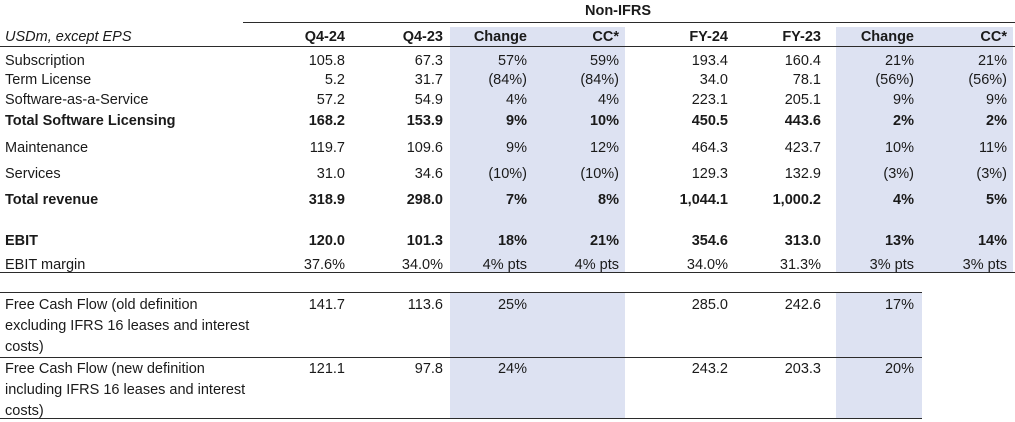  Describe the element at coordinates (898, 174) in the screenshot. I see `cell-fy-change: (3%)` at that location.